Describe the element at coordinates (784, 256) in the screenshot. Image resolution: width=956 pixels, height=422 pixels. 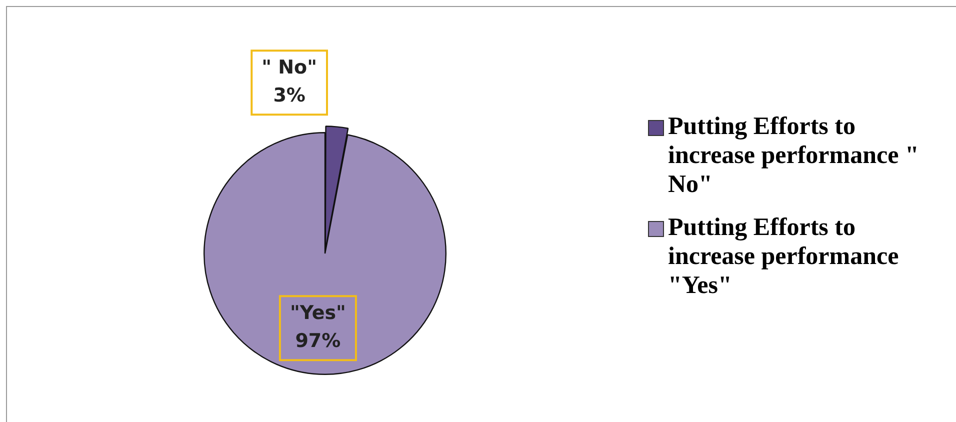
I see `legend-label: Putting Efforts to increase performance "Yes"` at that location.